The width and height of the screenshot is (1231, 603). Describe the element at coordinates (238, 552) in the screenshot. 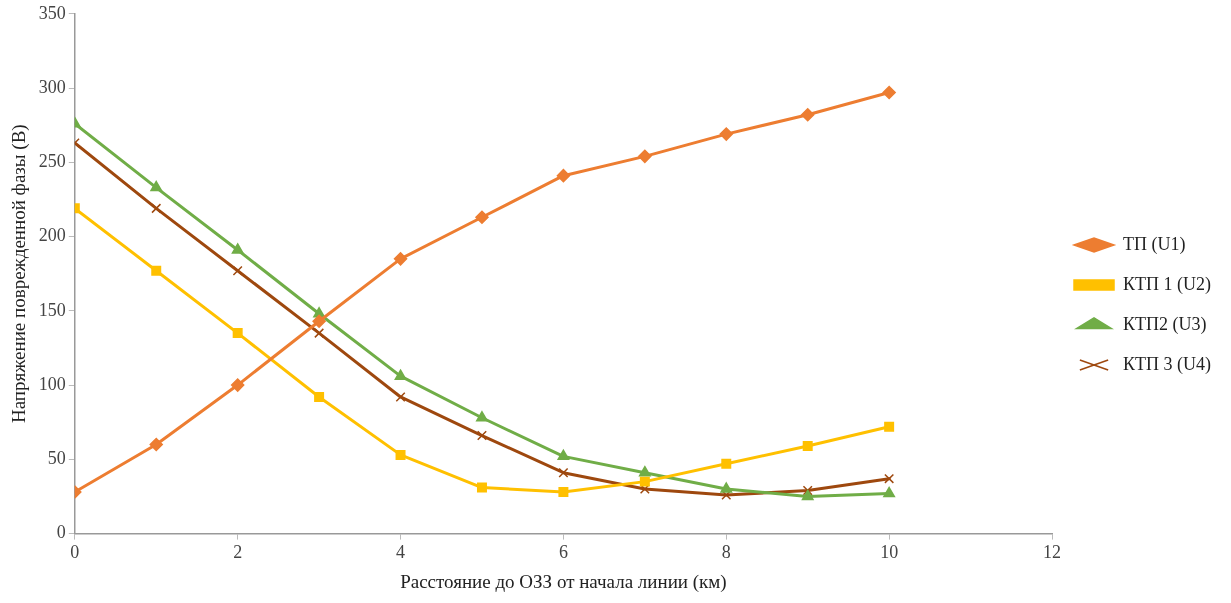

I see `x-tick-label: 2` at that location.